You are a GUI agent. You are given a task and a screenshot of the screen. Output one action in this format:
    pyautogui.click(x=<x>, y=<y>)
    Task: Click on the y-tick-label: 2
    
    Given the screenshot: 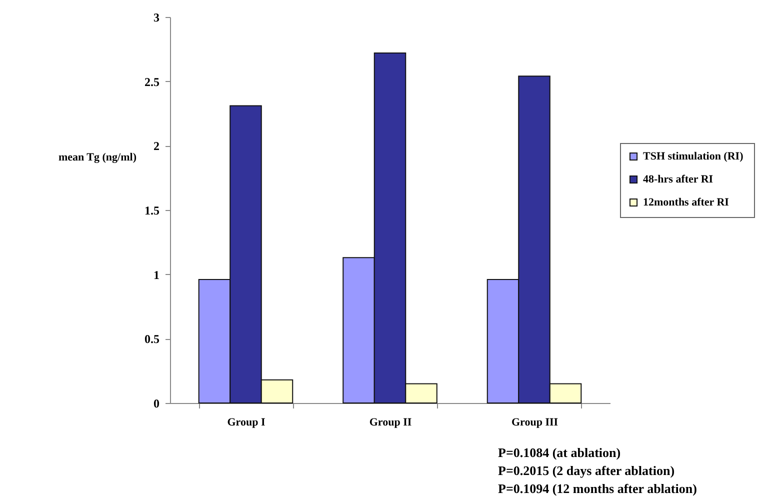 What is the action you would take?
    pyautogui.click(x=157, y=146)
    